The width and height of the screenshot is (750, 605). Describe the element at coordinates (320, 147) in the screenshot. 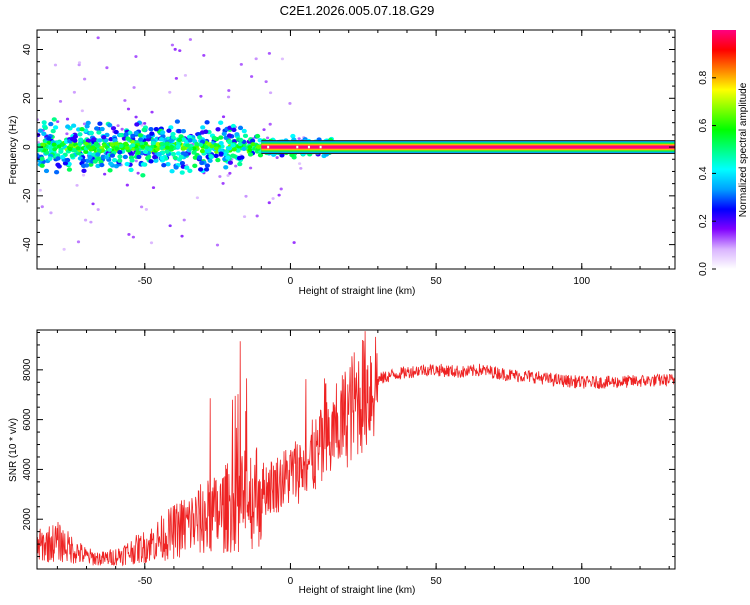

I see `spectrogram-band-gap` at that location.